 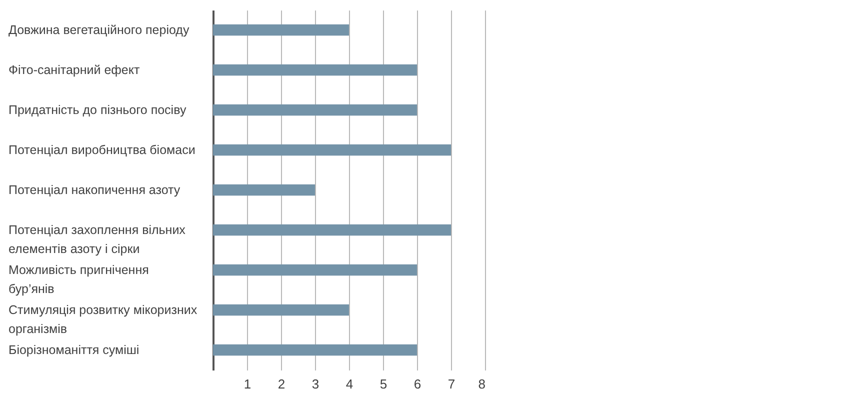 What do you see at coordinates (103, 319) in the screenshot?
I see `y-tick-label: Стимуляція розвитку мікоризних організмів` at bounding box center [103, 319].